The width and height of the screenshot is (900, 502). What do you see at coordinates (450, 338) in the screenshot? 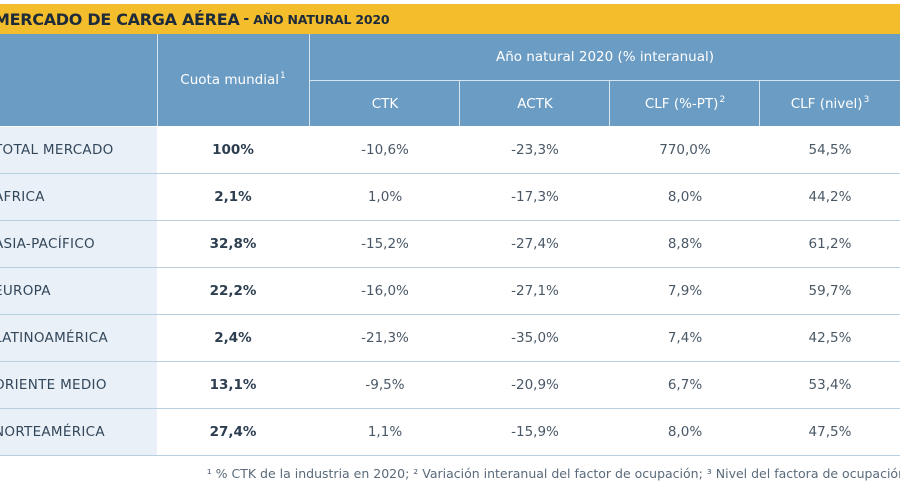
I see `table-row: LATINOAMÉRICA 2,4% -21,3% -35,0% 7,4% 42,5%` at bounding box center [450, 338].